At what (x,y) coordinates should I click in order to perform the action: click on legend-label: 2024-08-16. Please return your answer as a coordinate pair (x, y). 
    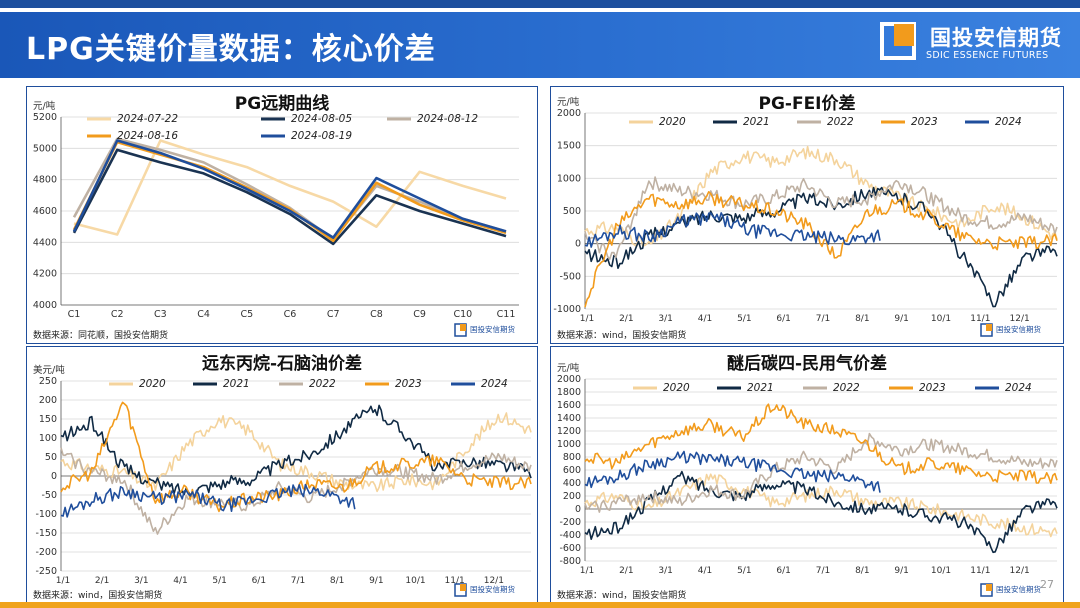
    Looking at the image, I should click on (147, 136).